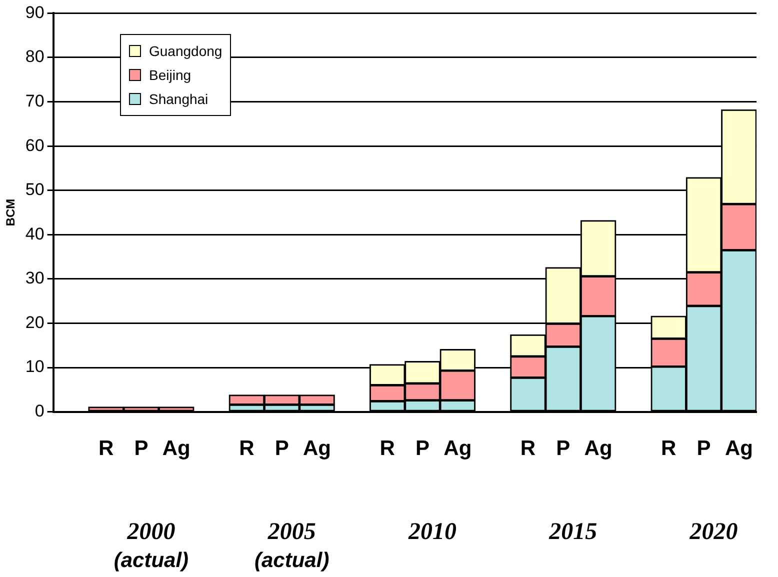 Image resolution: width=778 pixels, height=577 pixels. Describe the element at coordinates (34, 12) in the screenshot. I see `y-tick-label: 90` at that location.